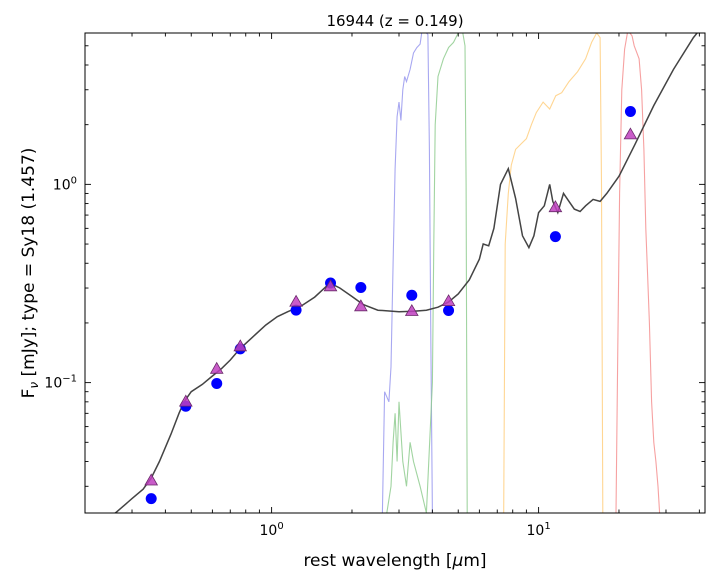 Image resolution: width=720 pixels, height=587 pixels. What do you see at coordinates (30, 273) in the screenshot?
I see `y-axis-label: Fν [mJy]; type = Sy18 (1.457)` at bounding box center [30, 273].